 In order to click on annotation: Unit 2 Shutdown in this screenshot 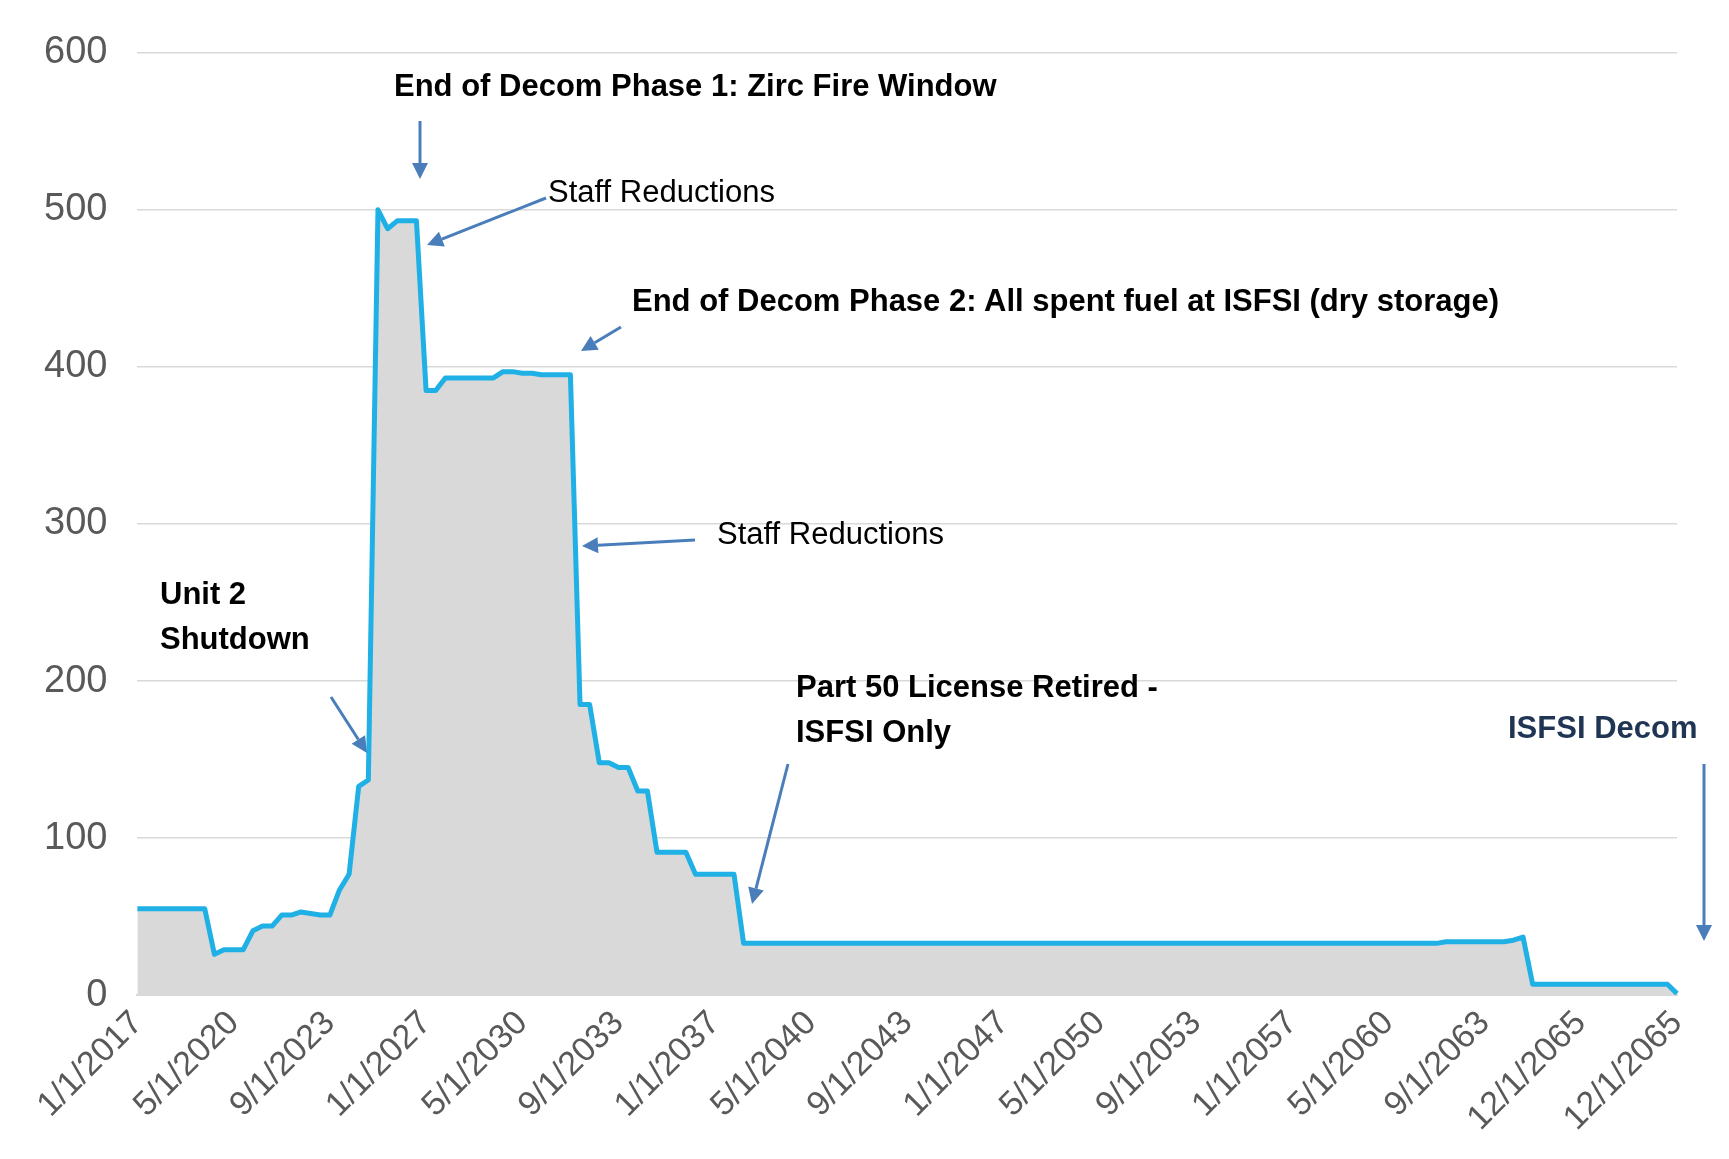, I will do `click(235, 616)`.